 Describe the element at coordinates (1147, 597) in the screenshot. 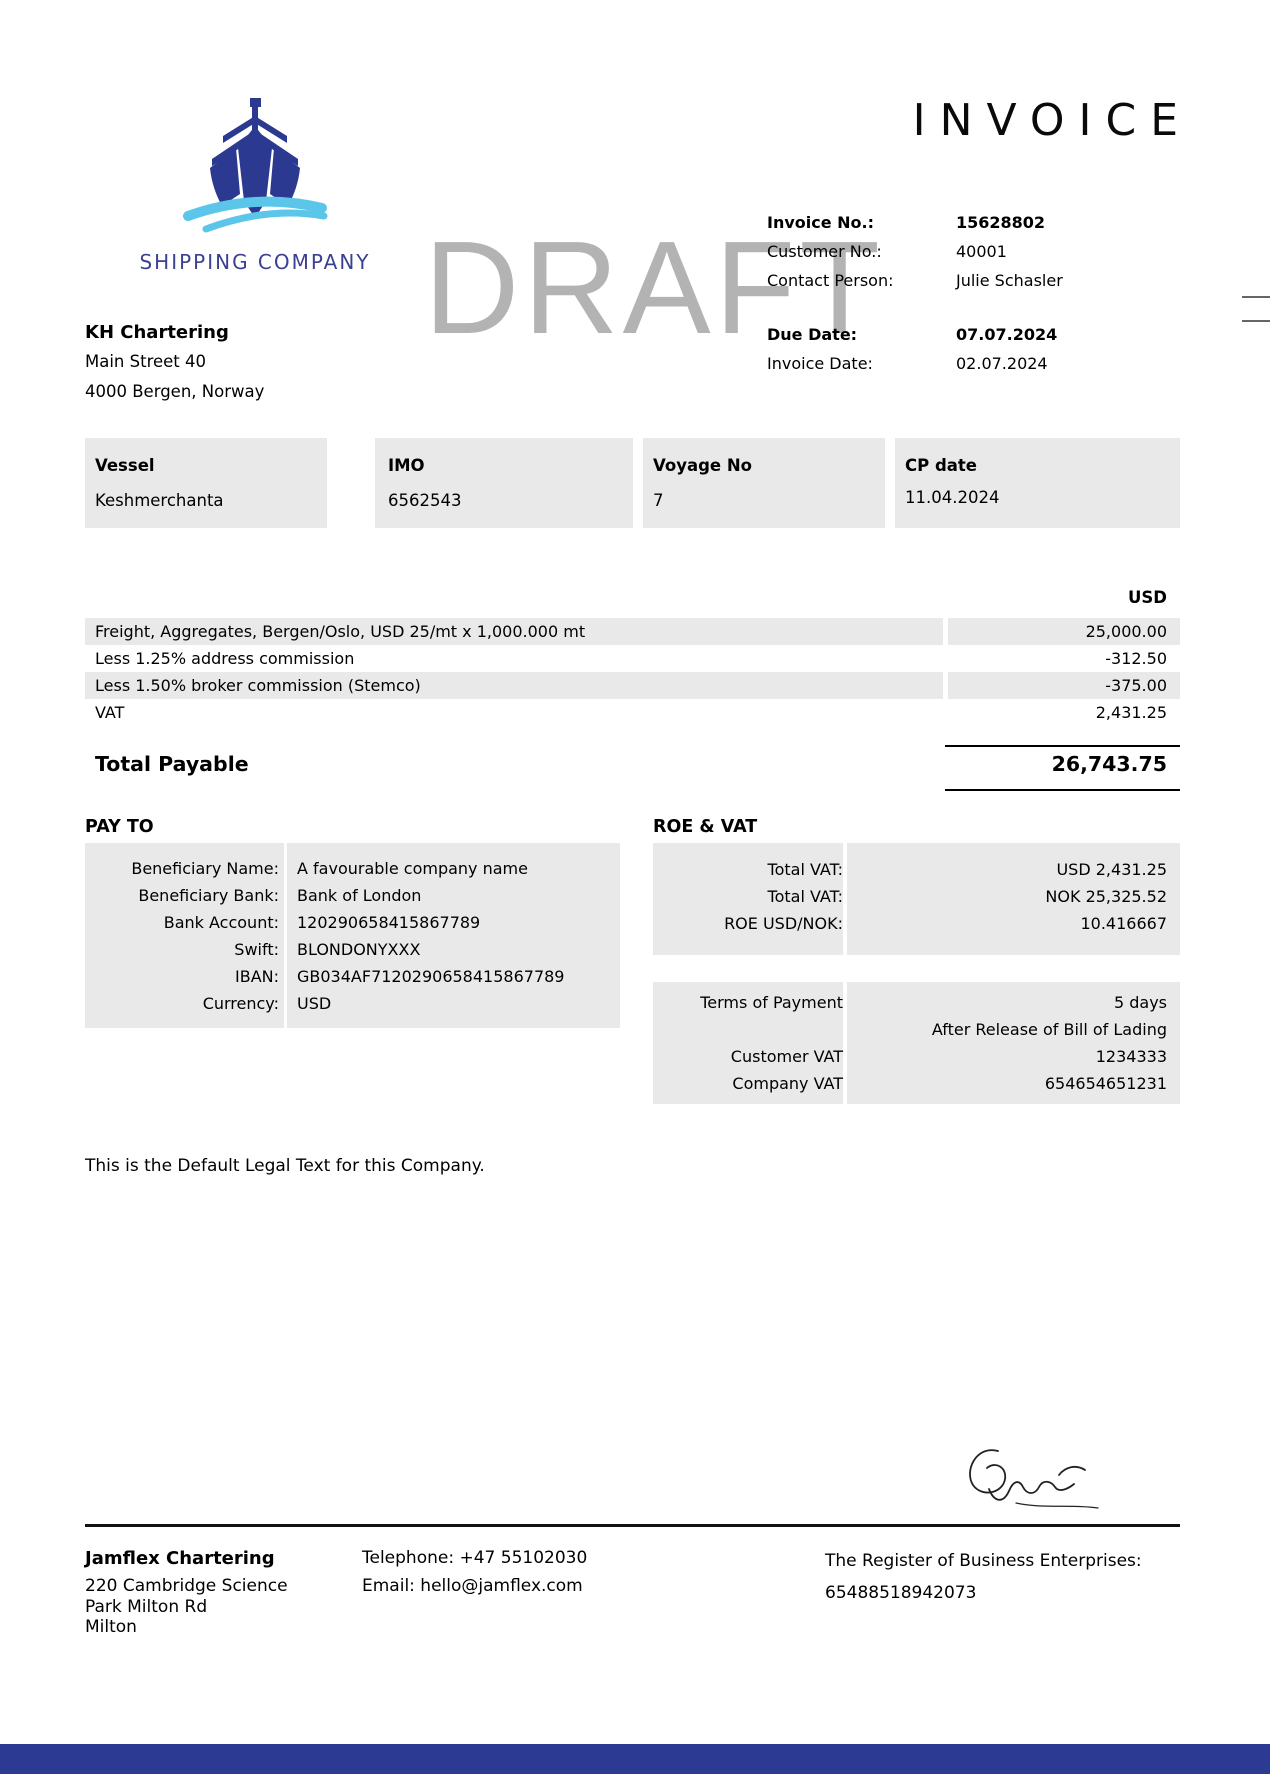

I see `currency-column-header: USD` at that location.